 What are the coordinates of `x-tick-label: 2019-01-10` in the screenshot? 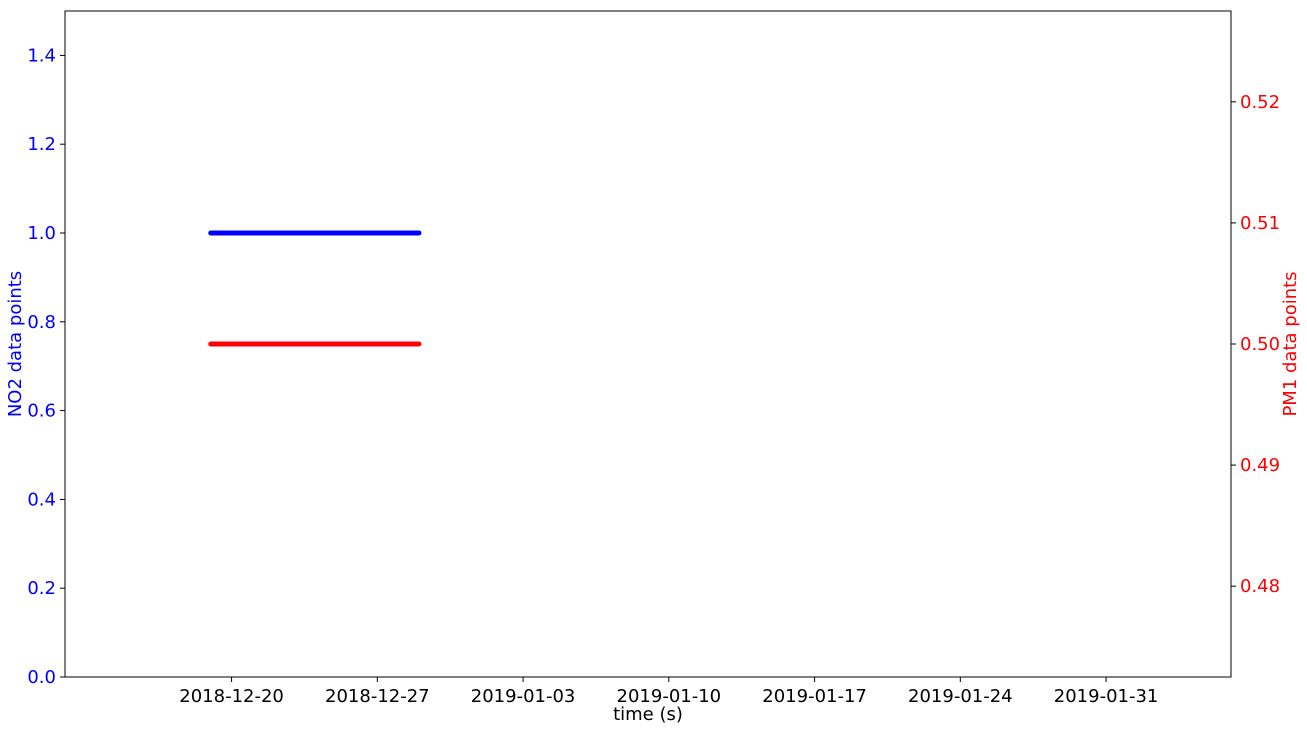 It's located at (669, 696).